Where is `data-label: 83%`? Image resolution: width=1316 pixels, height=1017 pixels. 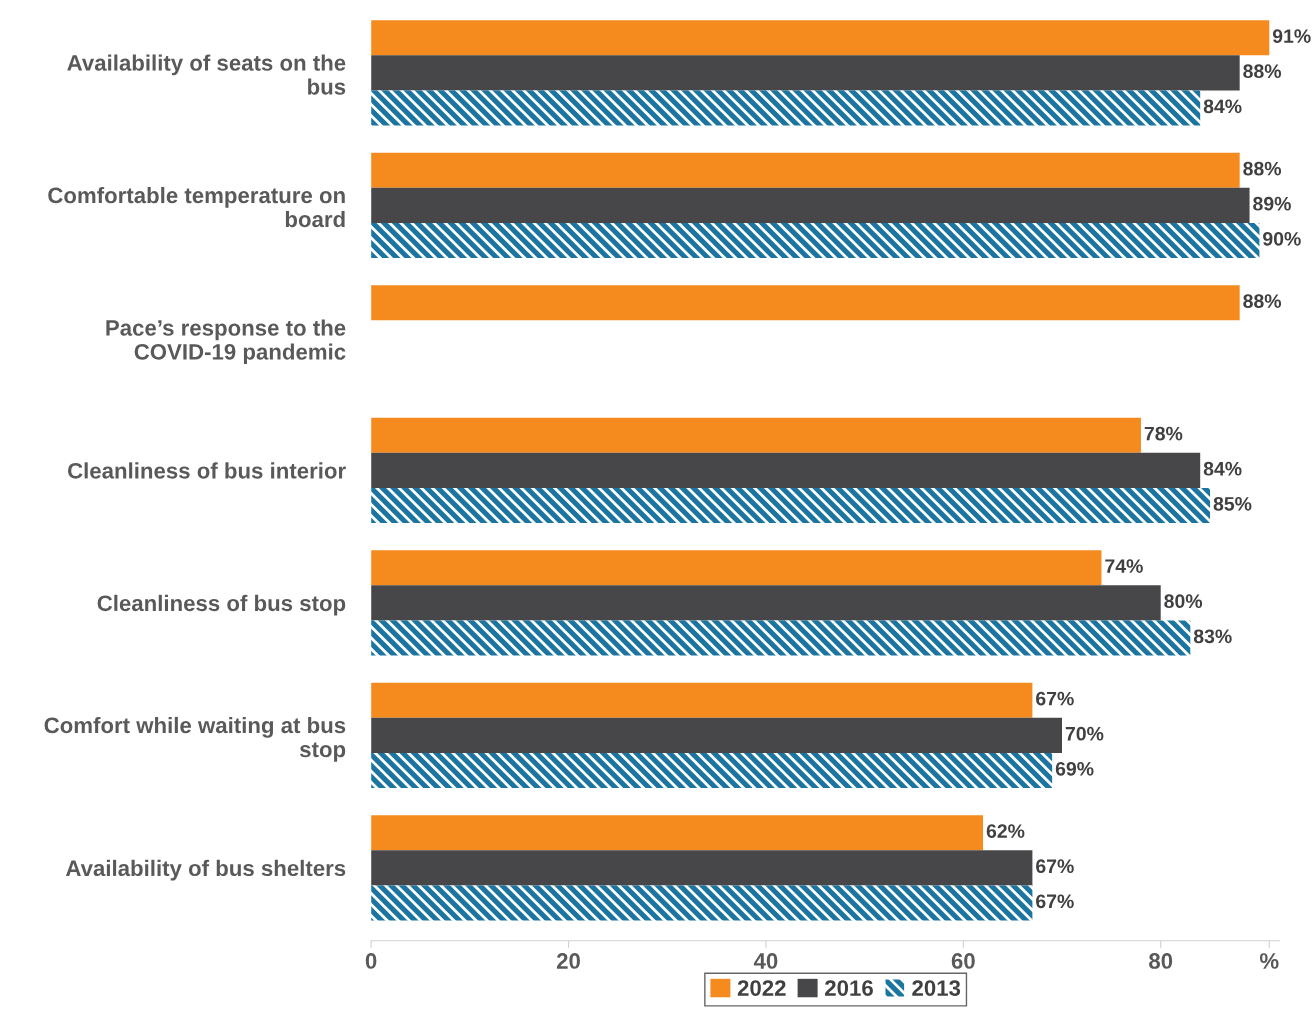 data-label: 83% is located at coordinates (1212, 636).